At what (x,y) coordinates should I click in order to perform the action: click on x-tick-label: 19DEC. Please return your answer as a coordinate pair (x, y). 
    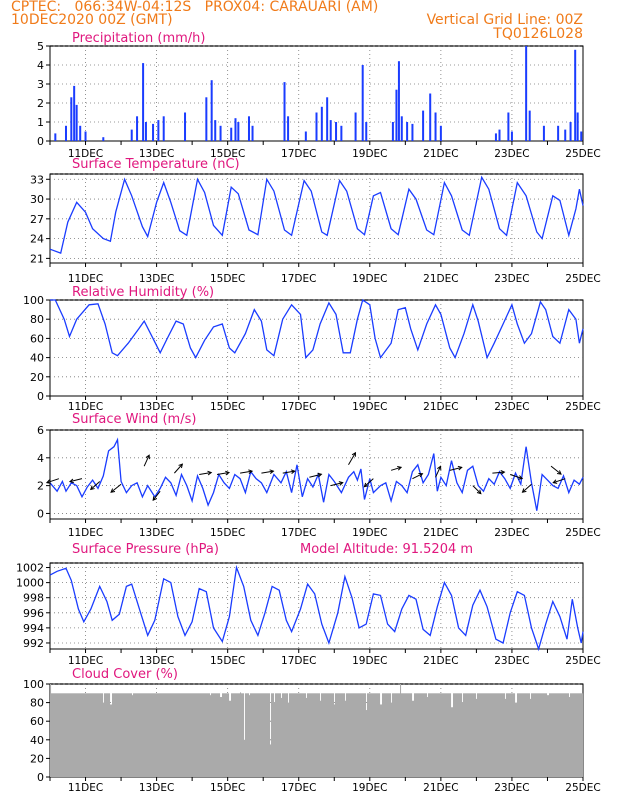
    Looking at the image, I should click on (369, 407).